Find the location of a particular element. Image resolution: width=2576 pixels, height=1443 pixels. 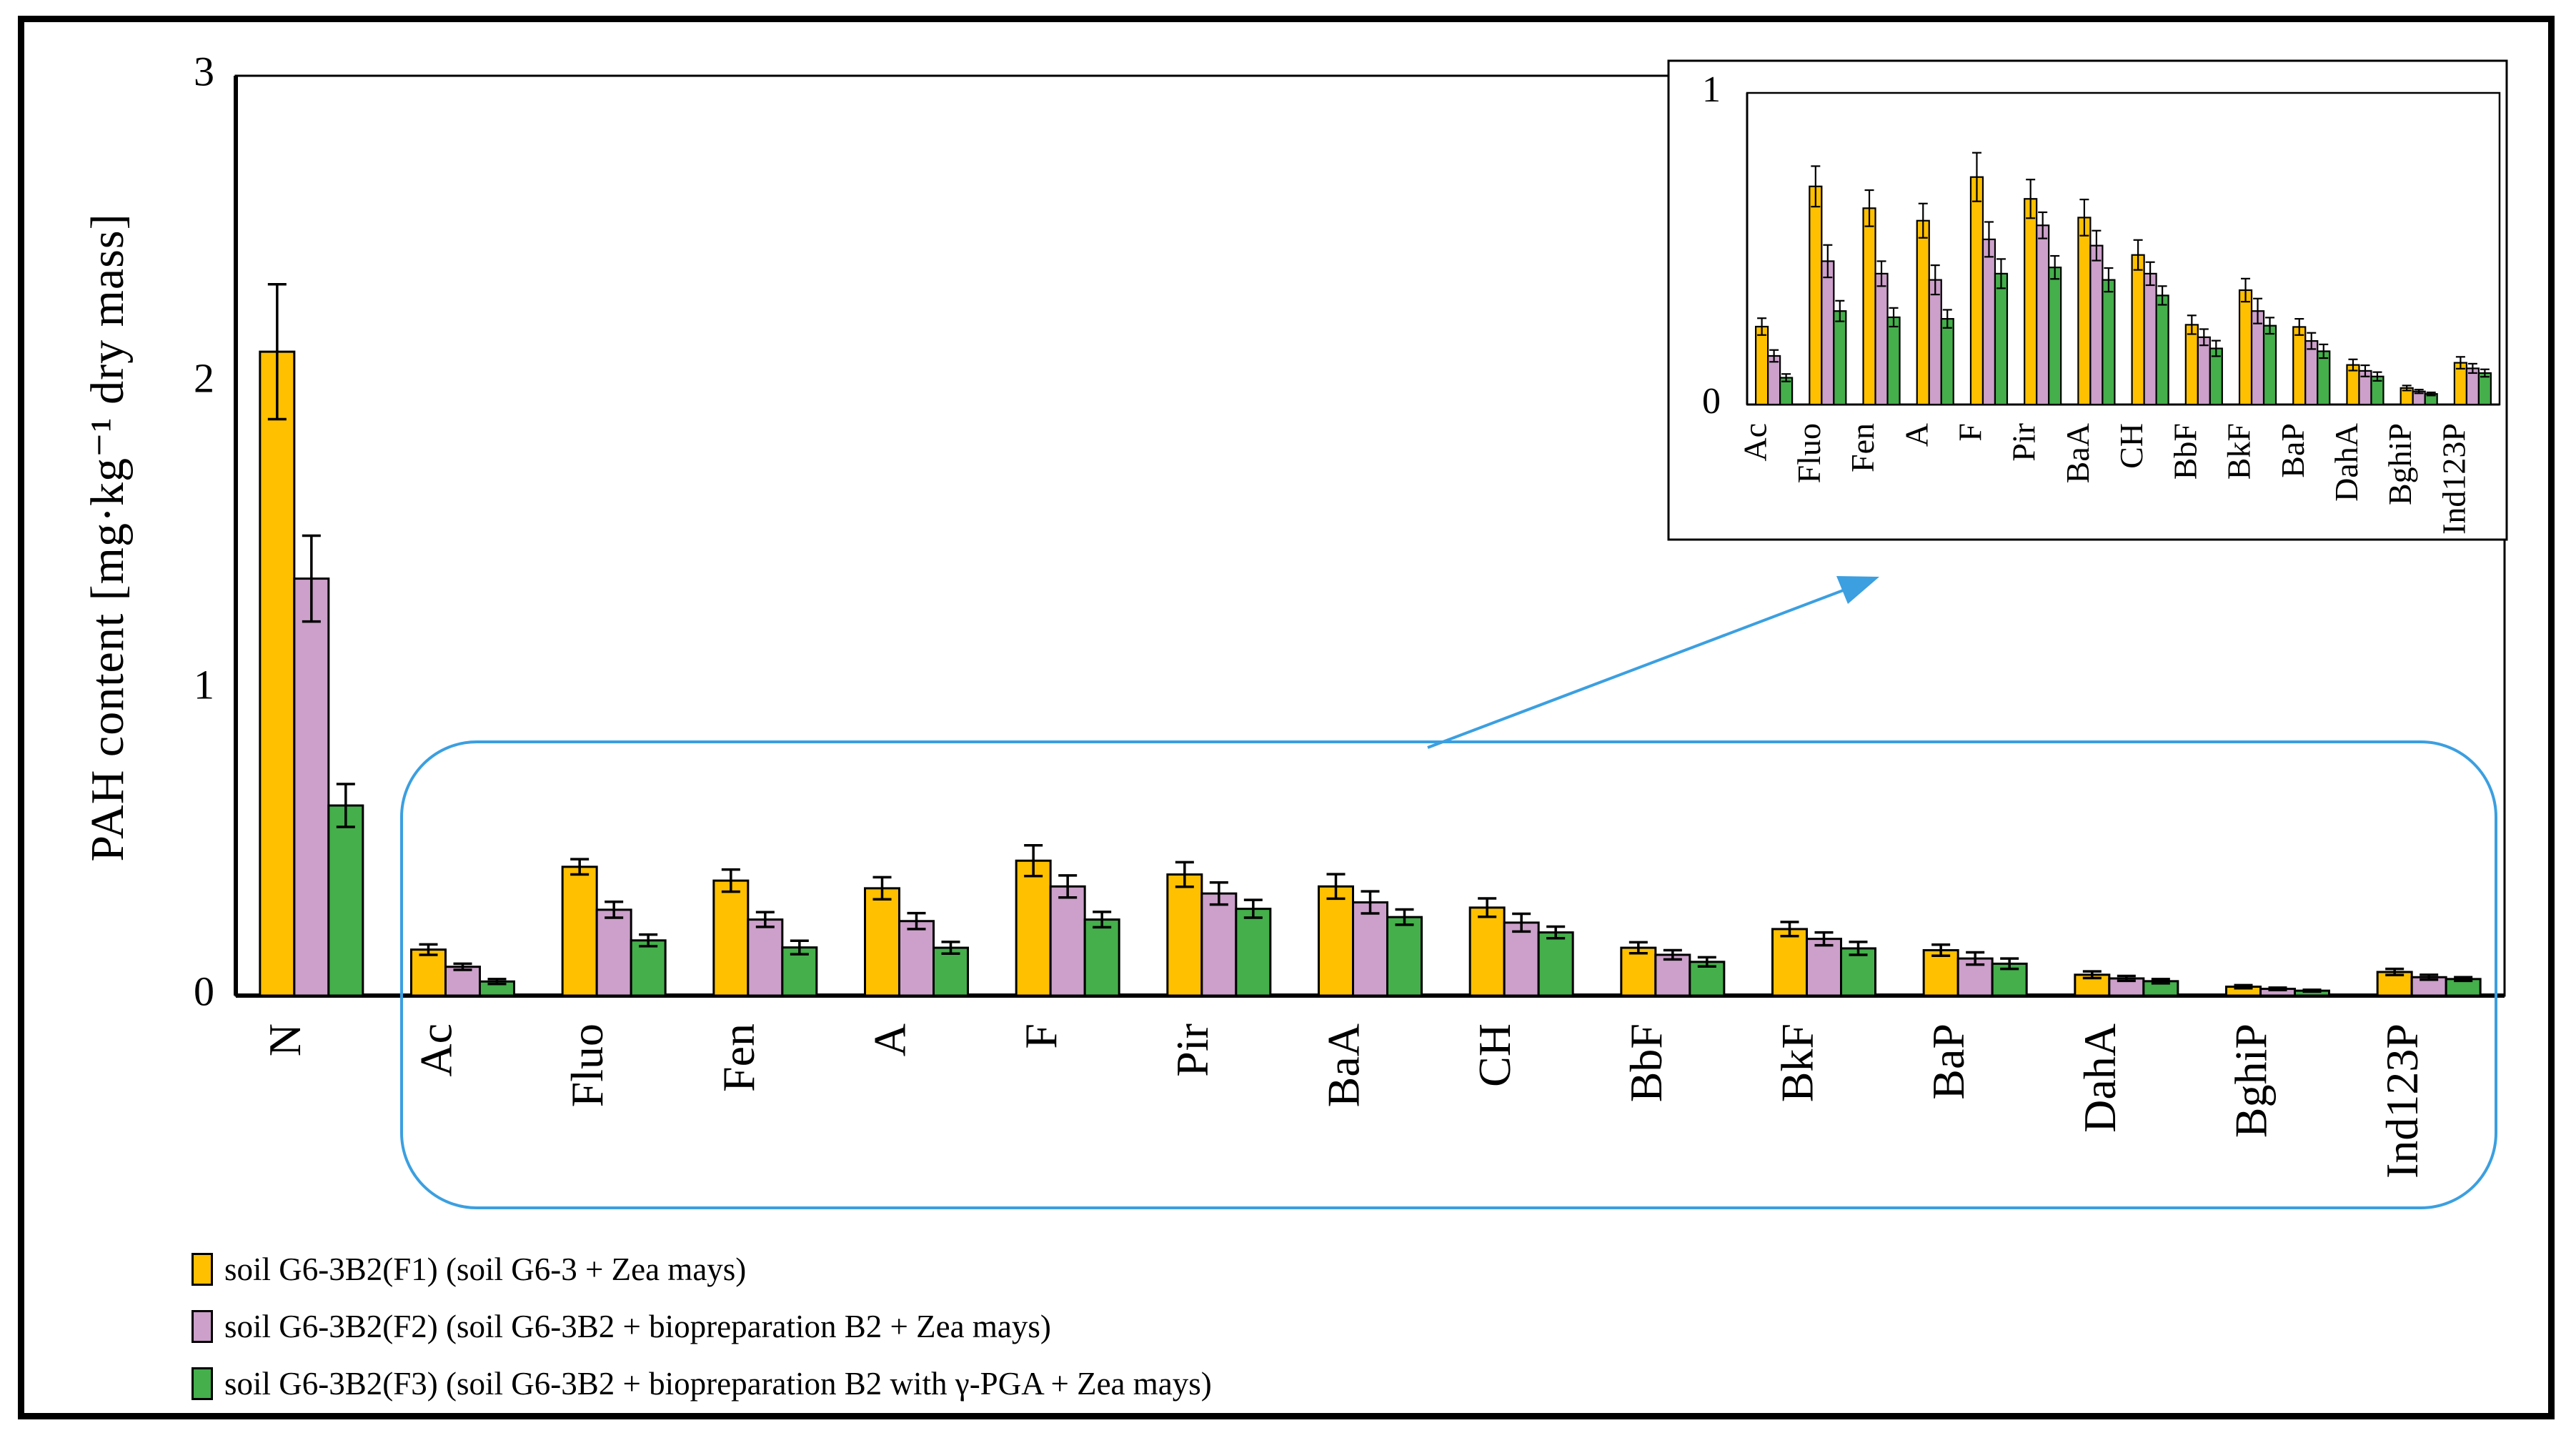

zoom-callout-arrow is located at coordinates (1653, 662).